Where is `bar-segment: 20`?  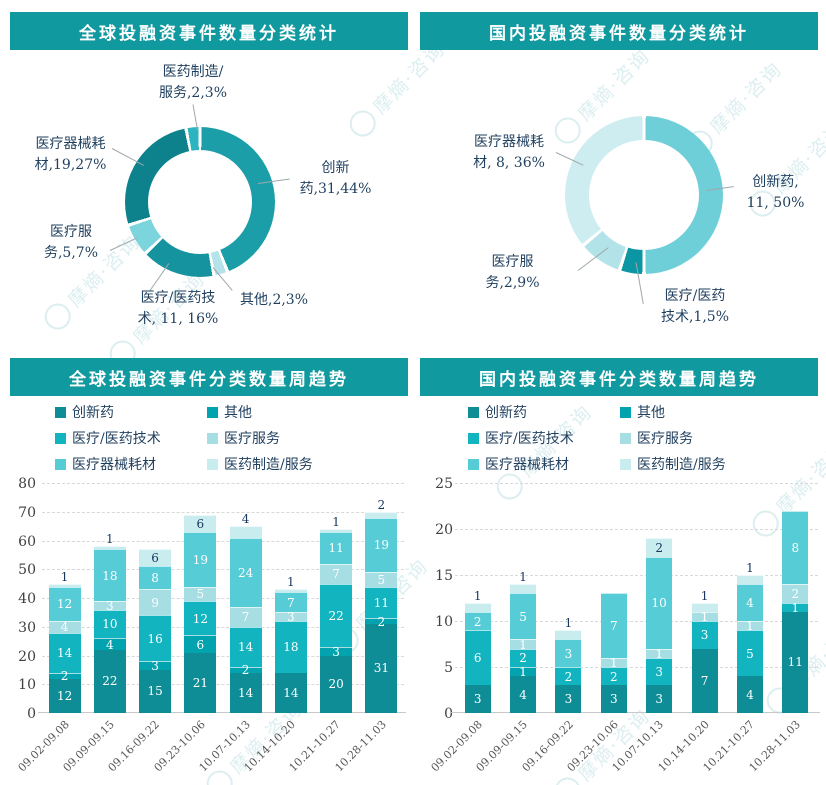 bar-segment: 20 is located at coordinates (336, 684).